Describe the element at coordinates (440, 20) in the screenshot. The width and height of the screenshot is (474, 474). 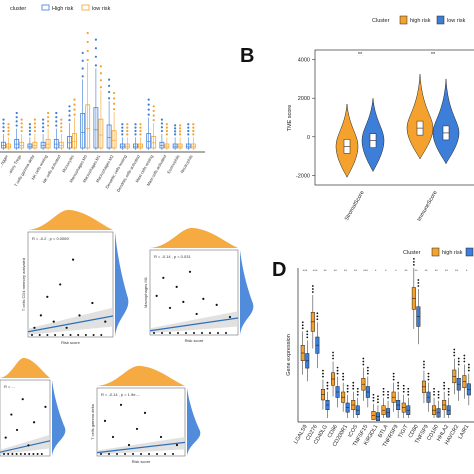
I see `legend-swatch-b-low` at that location.